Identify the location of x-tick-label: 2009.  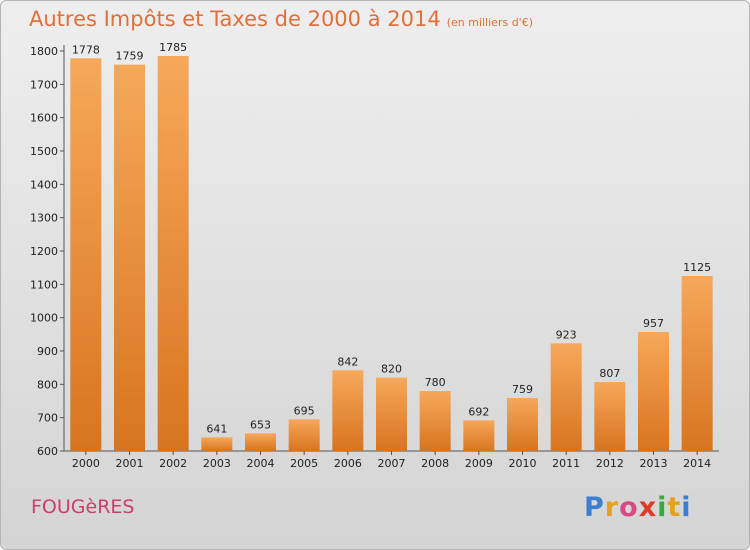
(479, 463).